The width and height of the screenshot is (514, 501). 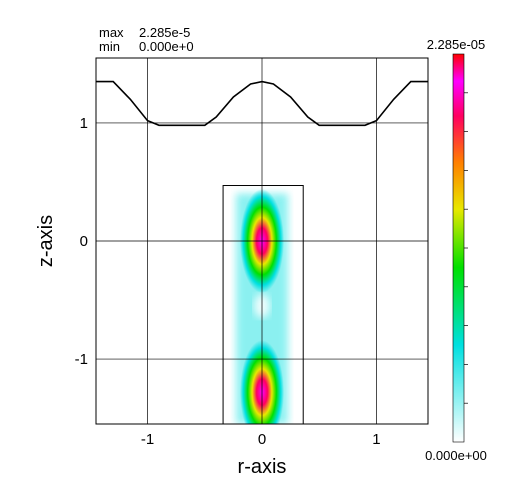 I want to click on colorbar-gradient, so click(x=458, y=248).